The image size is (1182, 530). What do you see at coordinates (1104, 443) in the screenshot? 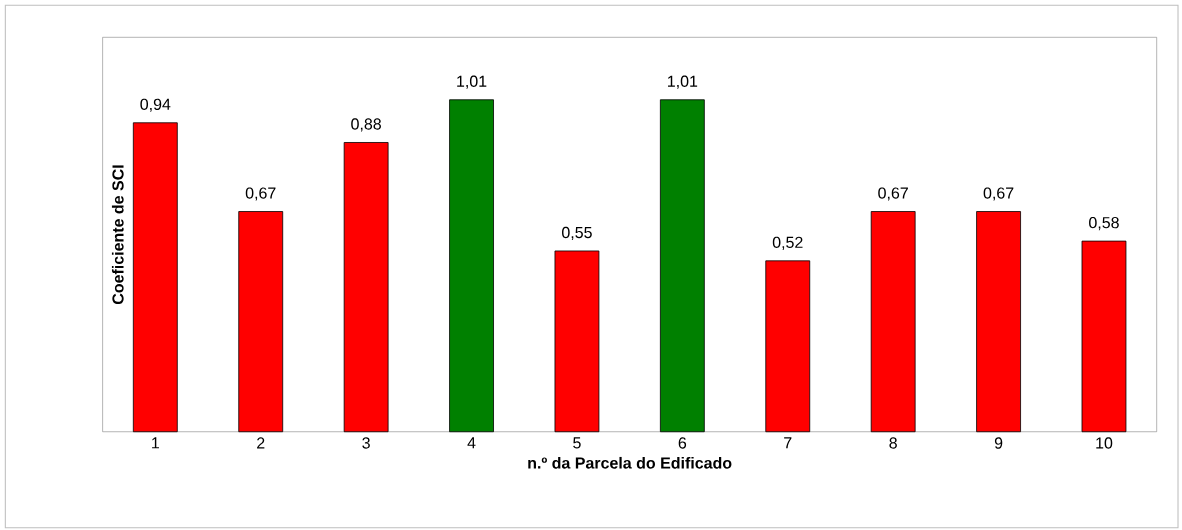
I see `x-tick-label: 10` at bounding box center [1104, 443].